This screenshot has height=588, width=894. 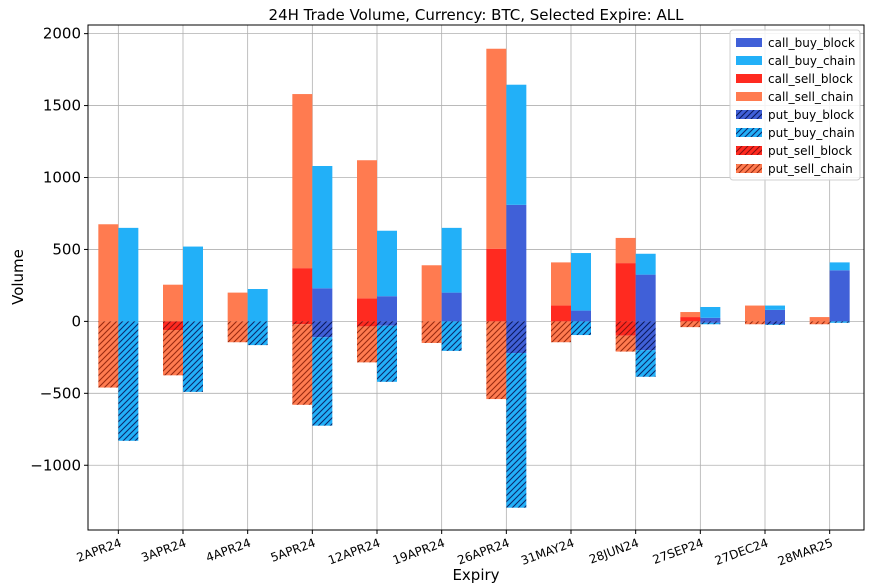 I want to click on legend-label: put_buy_chain, so click(x=811, y=133).